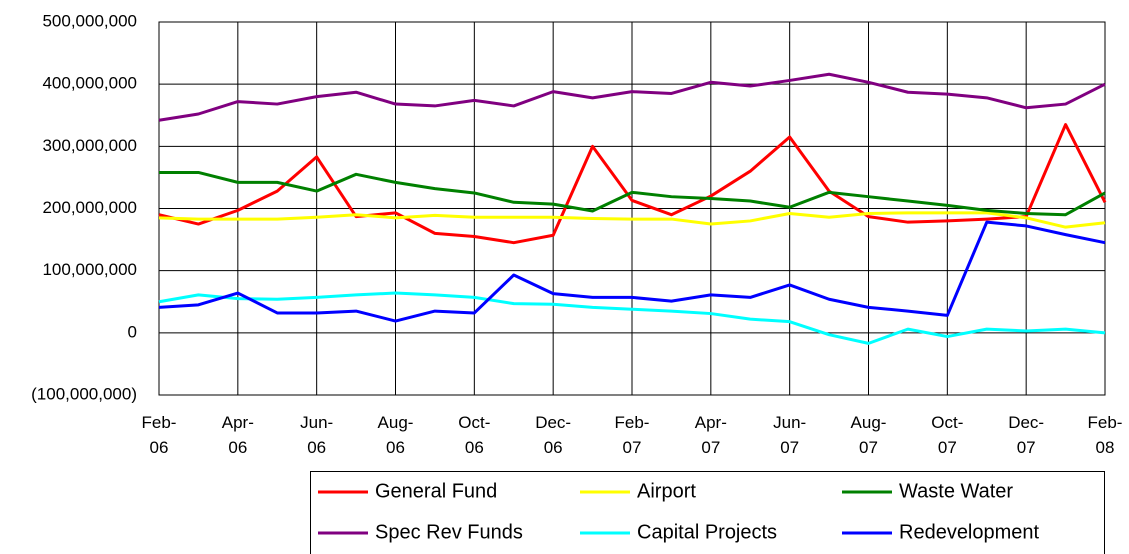 This screenshot has width=1129, height=554. I want to click on x-tick-label: Jun-06, so click(317, 435).